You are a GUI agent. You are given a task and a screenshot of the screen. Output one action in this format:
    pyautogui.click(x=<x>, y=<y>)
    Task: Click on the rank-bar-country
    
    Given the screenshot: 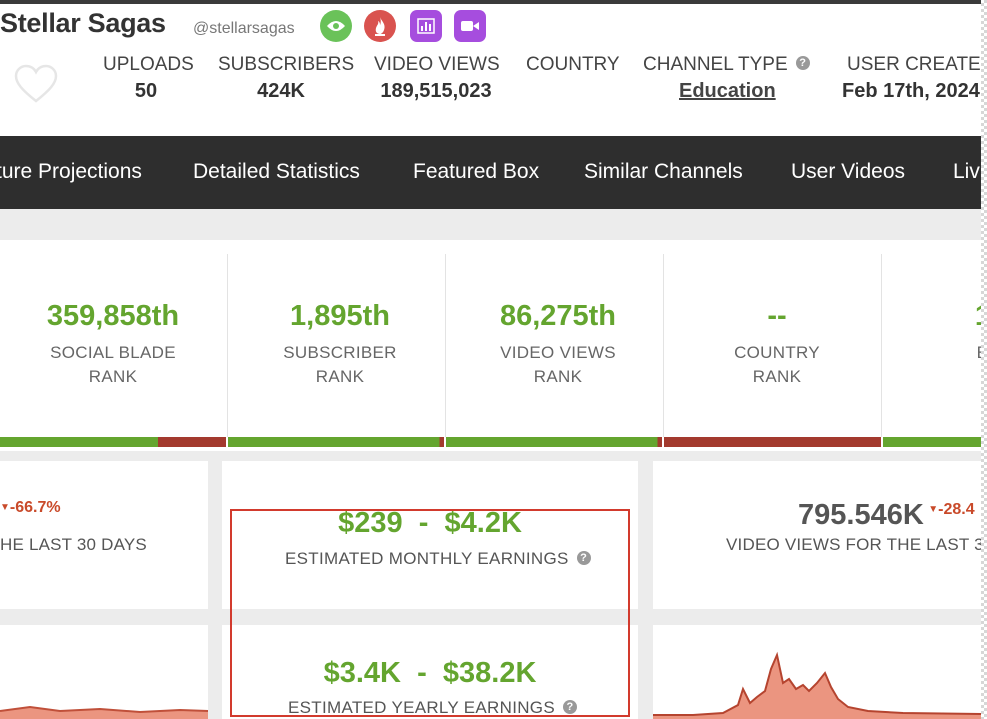 What is the action you would take?
    pyautogui.click(x=772, y=442)
    